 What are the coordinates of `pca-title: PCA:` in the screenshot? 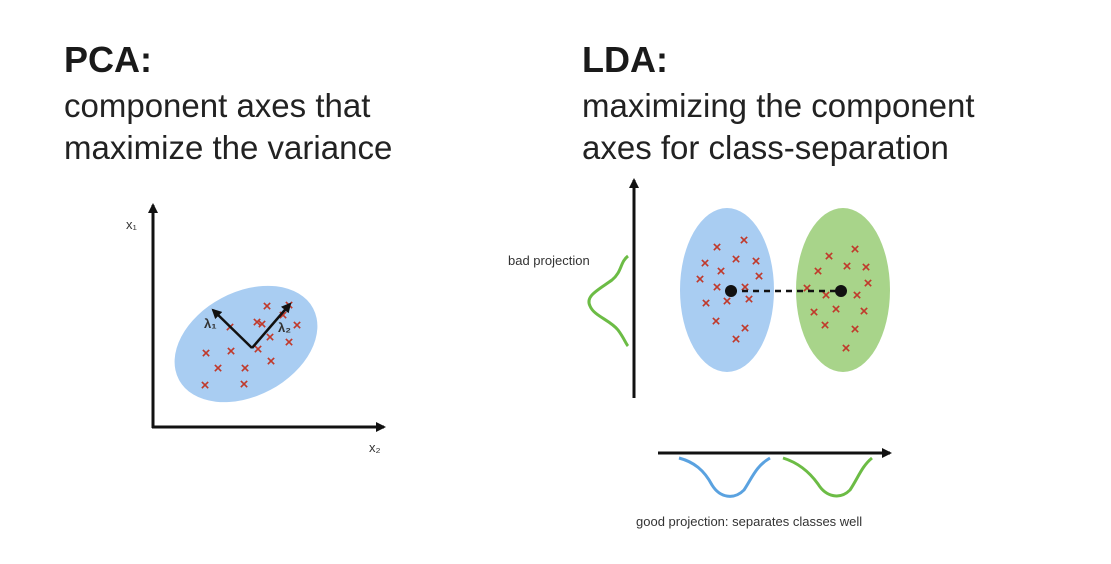 It's located at (108, 59).